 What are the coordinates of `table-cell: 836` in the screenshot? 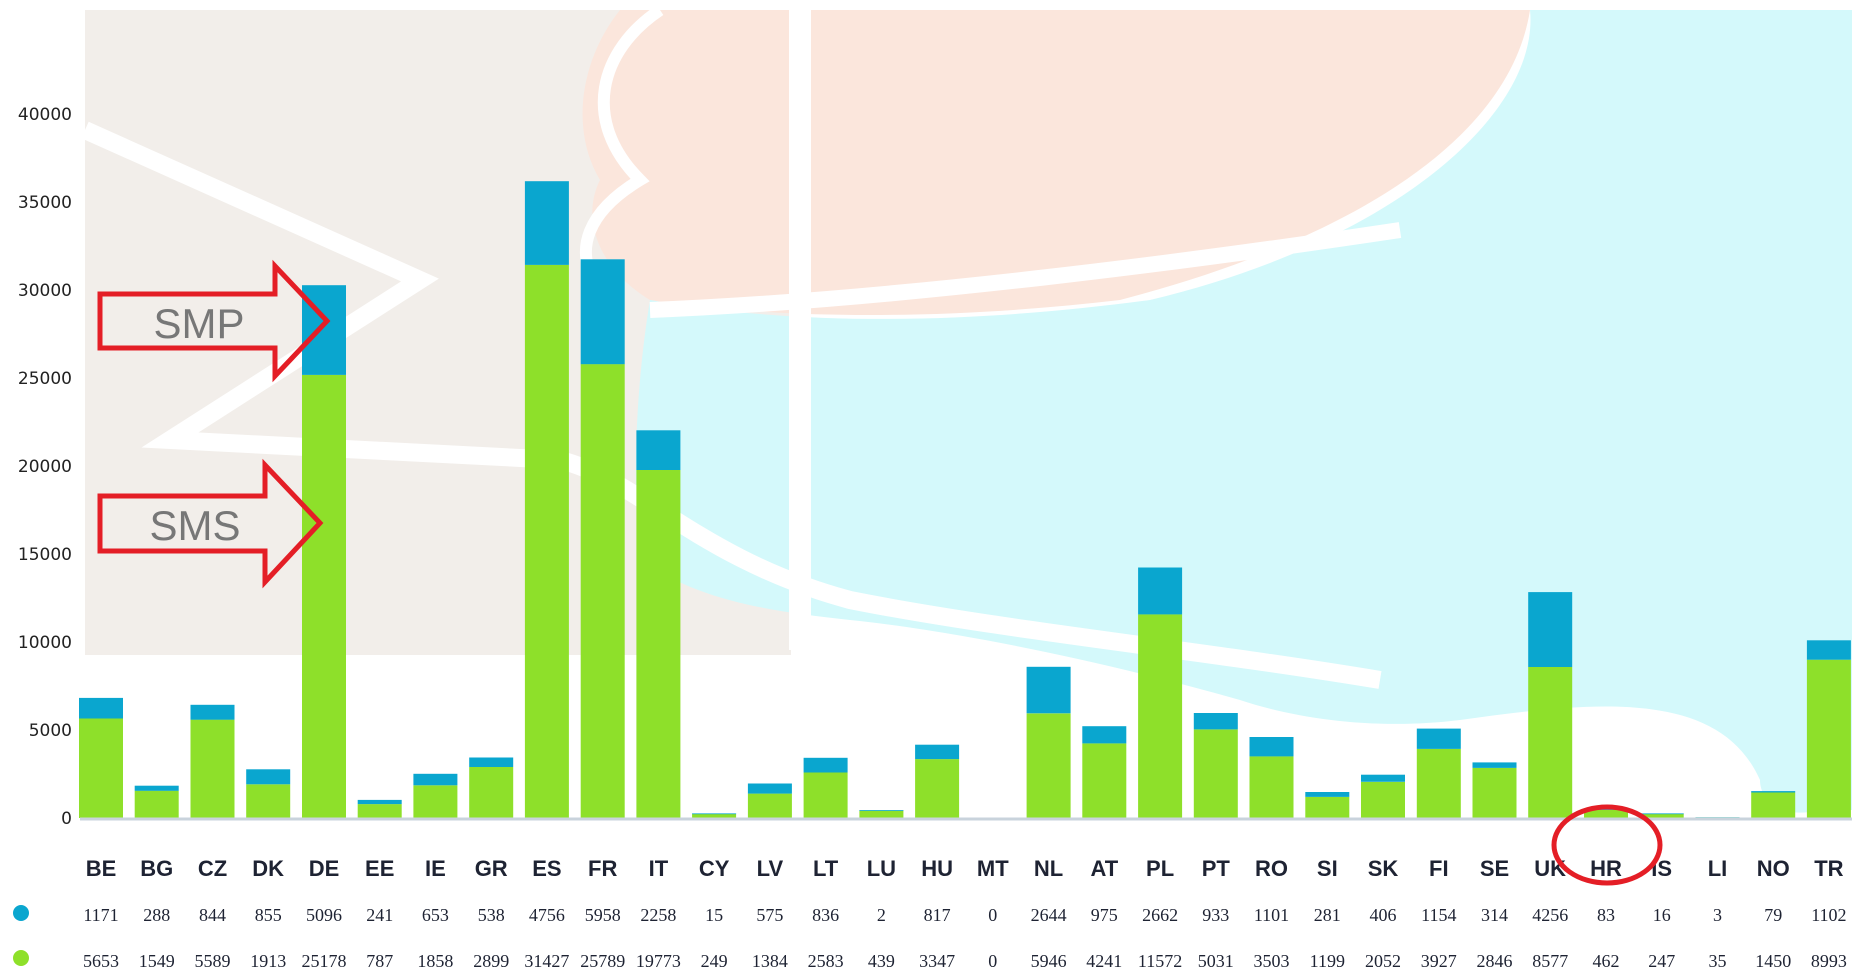 It's located at (825, 915).